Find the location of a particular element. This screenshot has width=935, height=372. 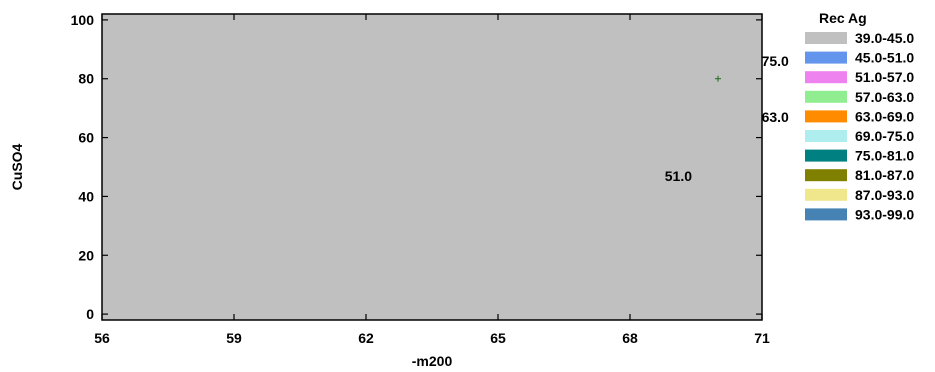

legend-entry: 63.0-69.0 is located at coordinates (859, 116).